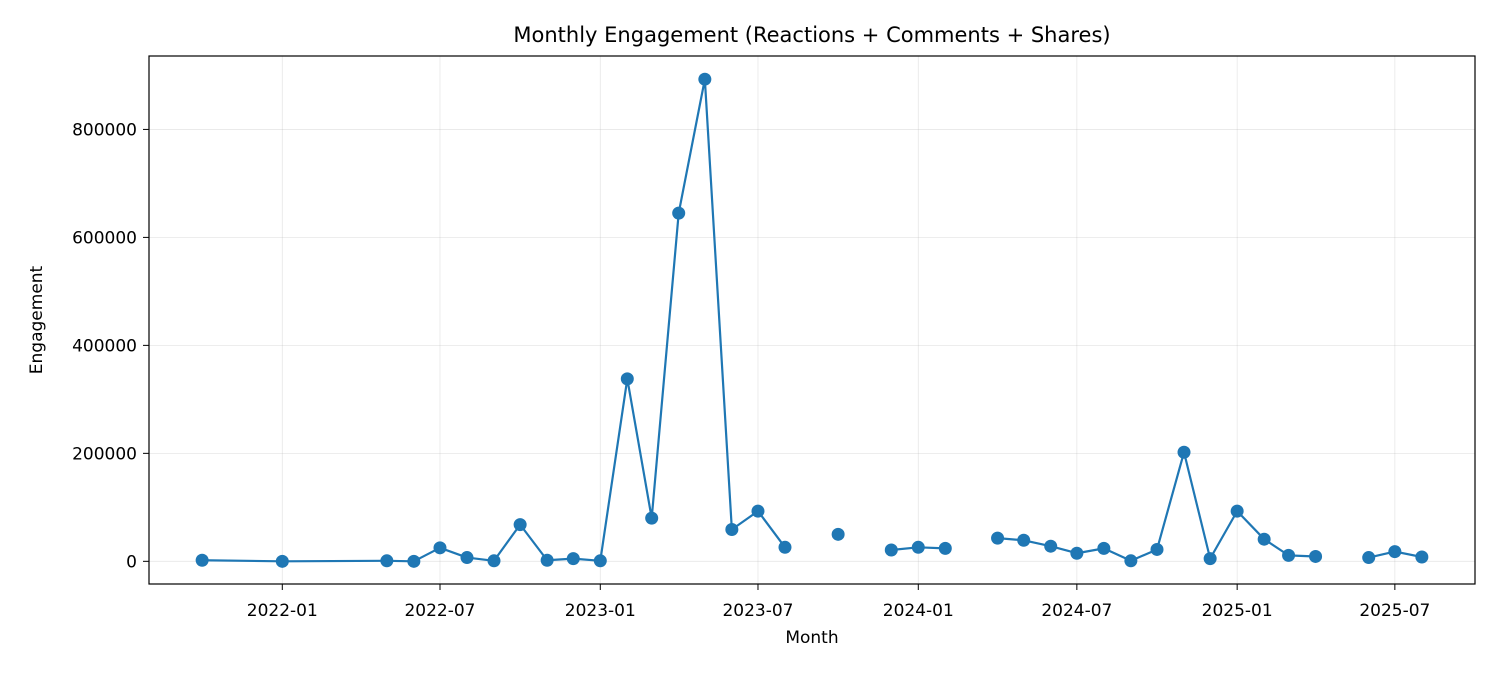 The height and width of the screenshot is (675, 1500). What do you see at coordinates (811, 638) in the screenshot?
I see `x-axis-label: Month` at bounding box center [811, 638].